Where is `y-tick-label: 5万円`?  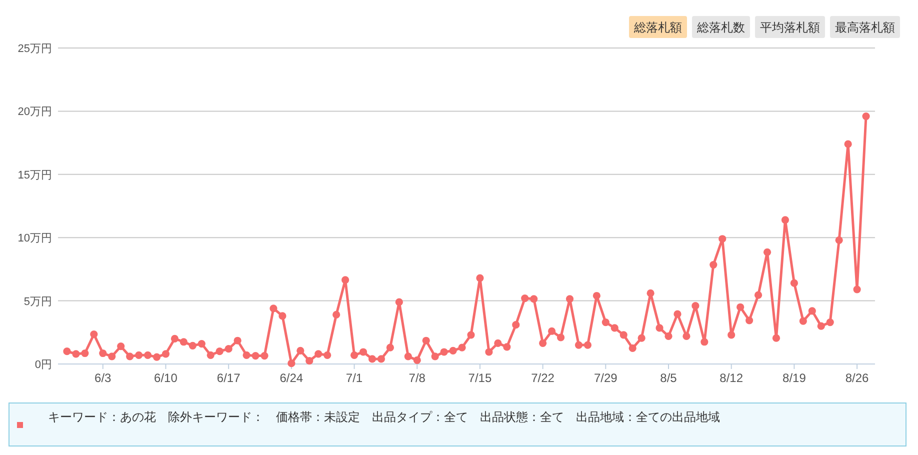 y-tick-label: 5万円 is located at coordinates (38, 302).